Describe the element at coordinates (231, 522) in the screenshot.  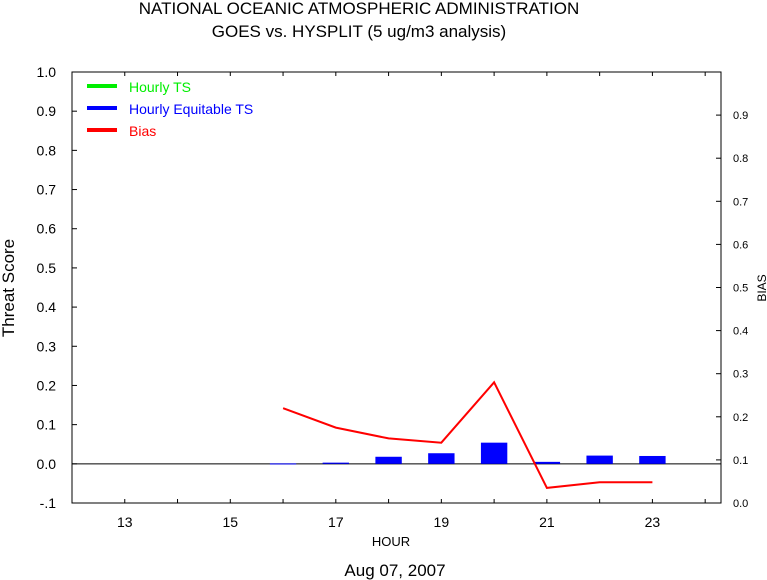
I see `x-tick-label: 15` at that location.